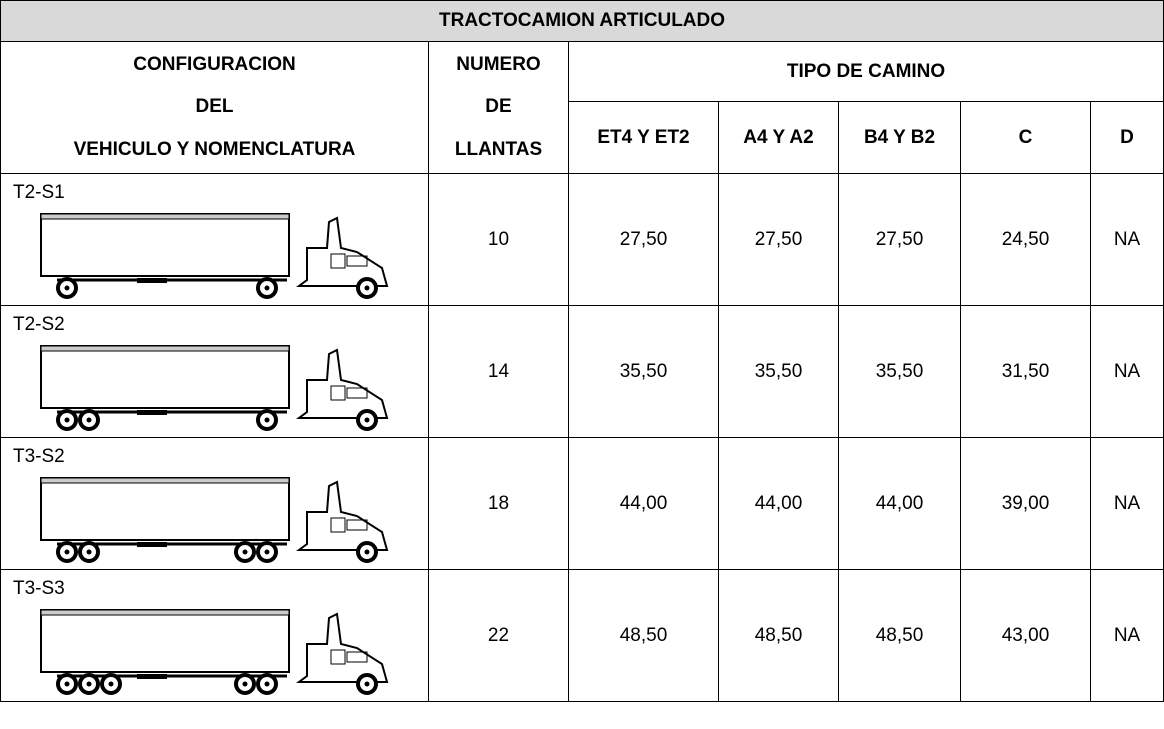 Image resolution: width=1164 pixels, height=729 pixels. Describe the element at coordinates (498, 503) in the screenshot. I see `tires-cell: 18` at that location.